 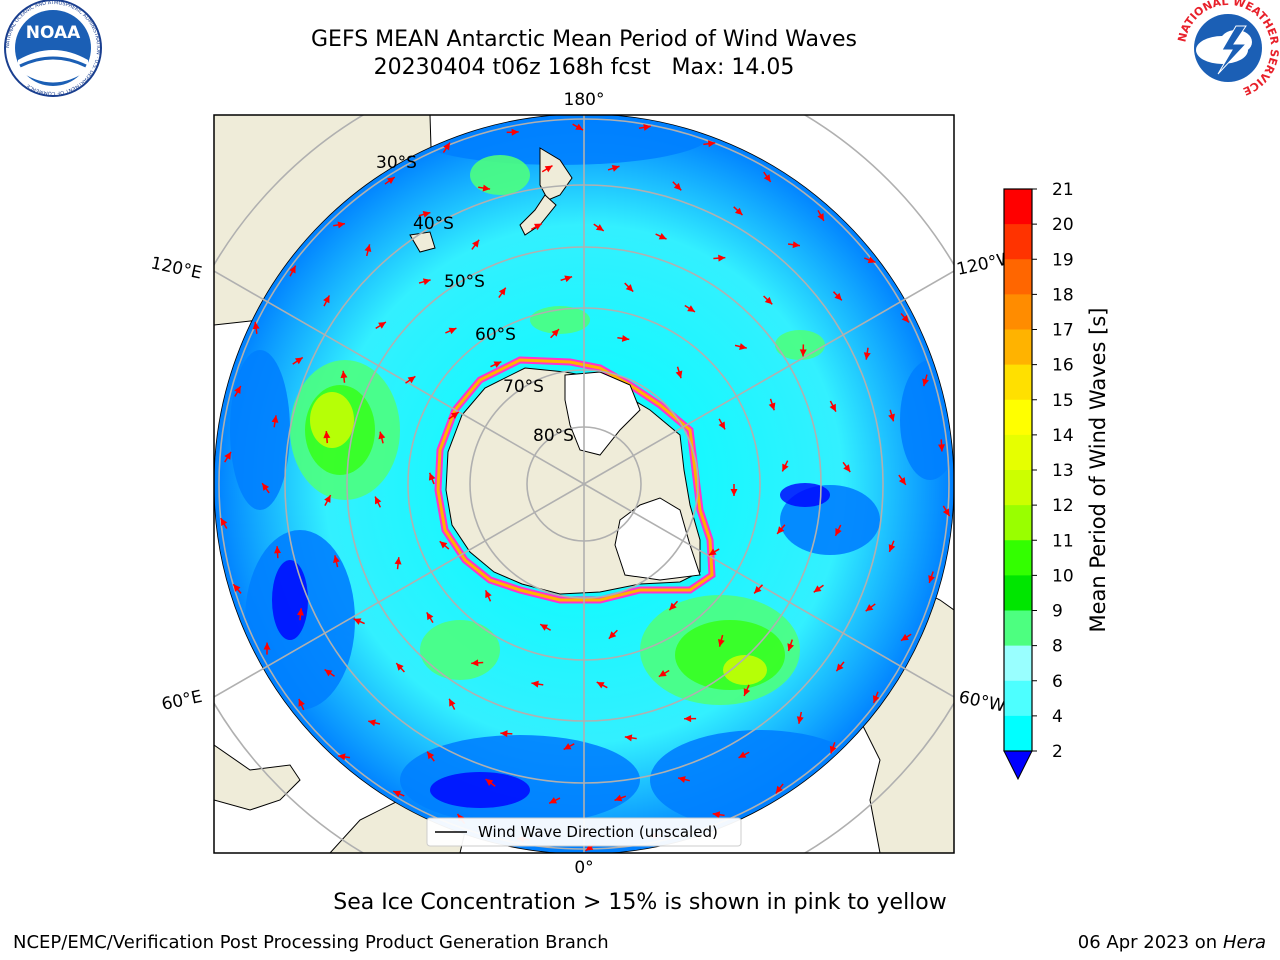 I want to click on lat-label-40: 40°S, so click(x=433, y=224).